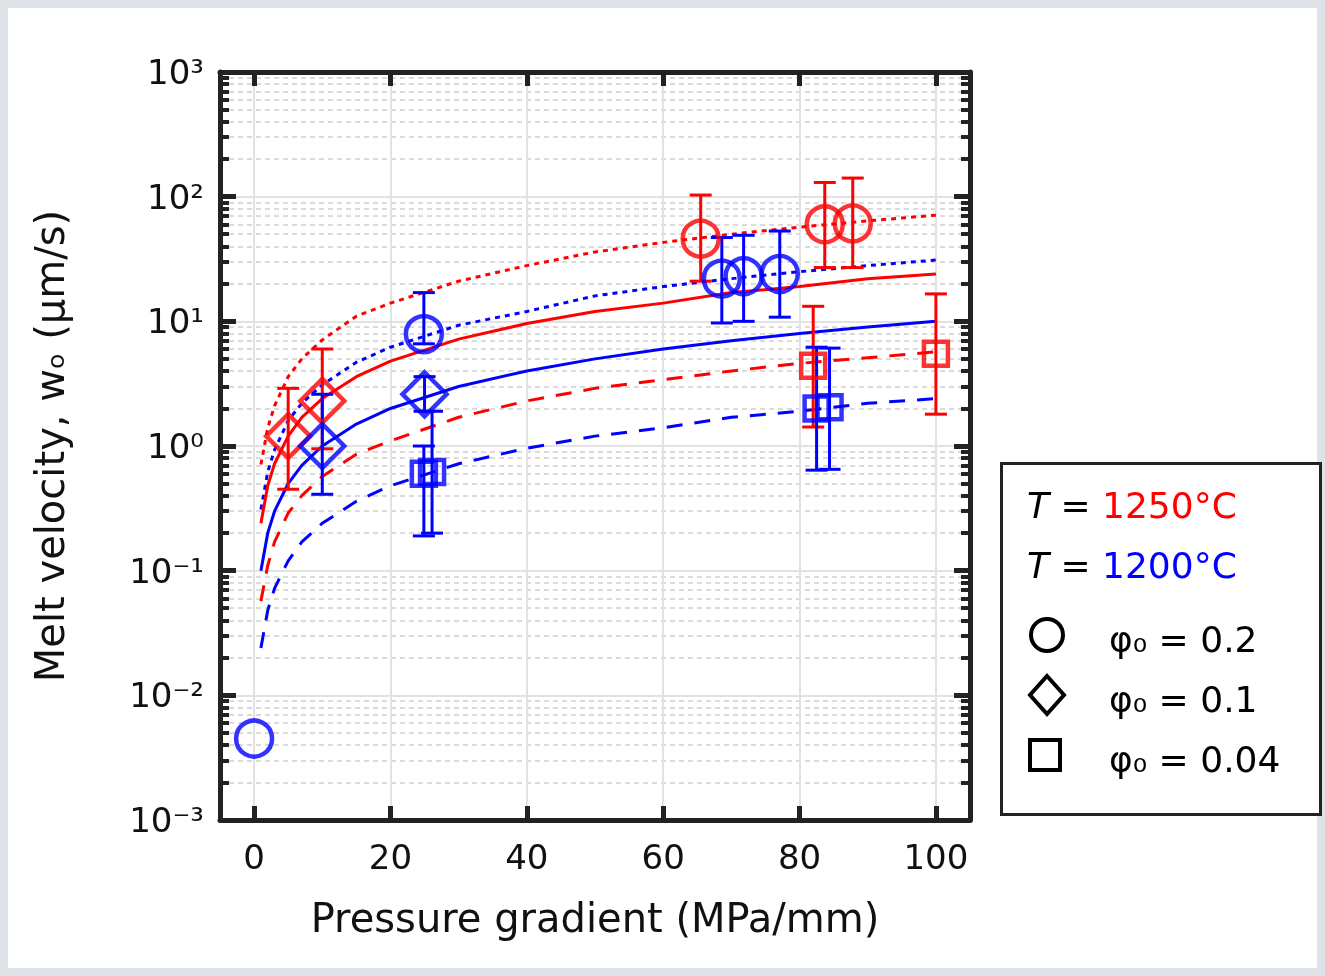 This screenshot has height=976, width=1325. I want to click on y-tick-label: 10⁻², so click(166, 695).